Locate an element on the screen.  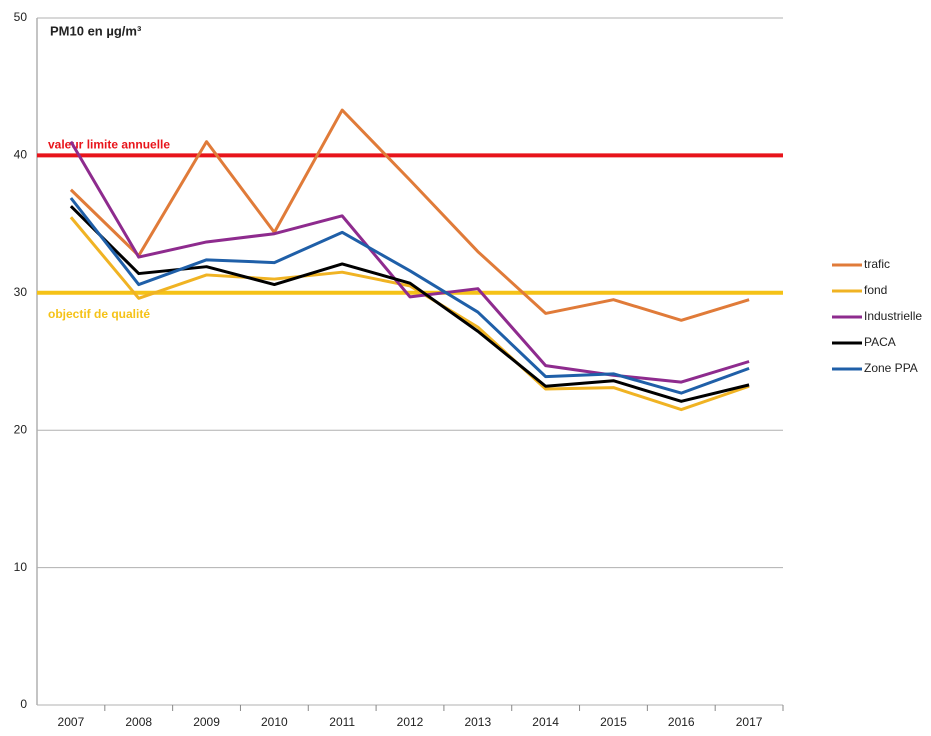
reference-label: objectif de qualité is located at coordinates (99, 314).